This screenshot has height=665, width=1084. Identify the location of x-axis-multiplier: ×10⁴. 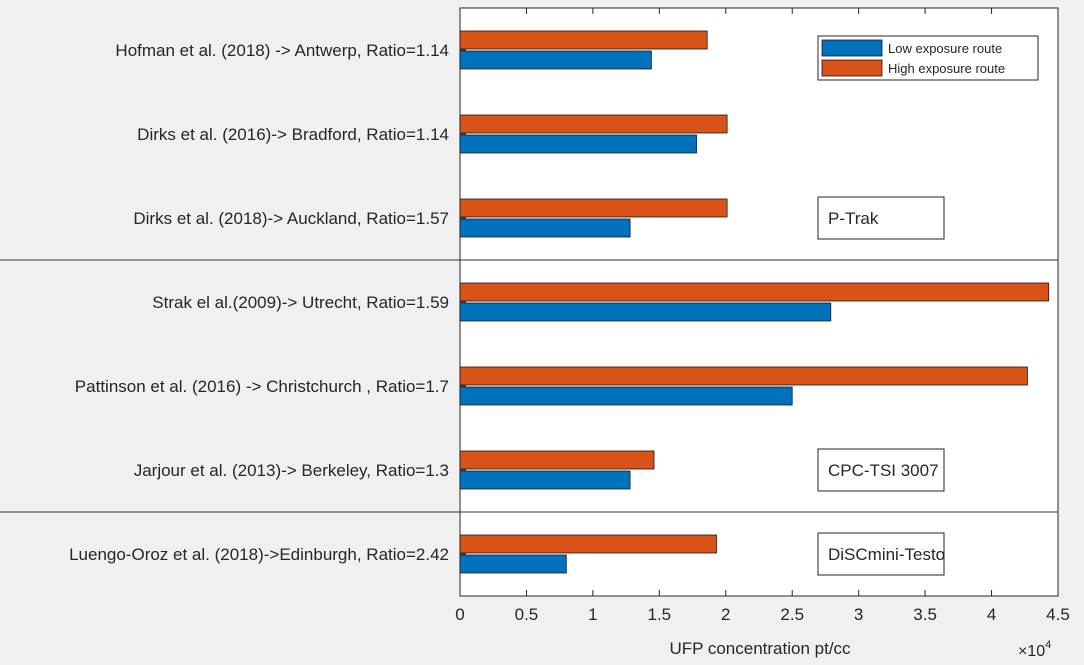
(1034, 649).